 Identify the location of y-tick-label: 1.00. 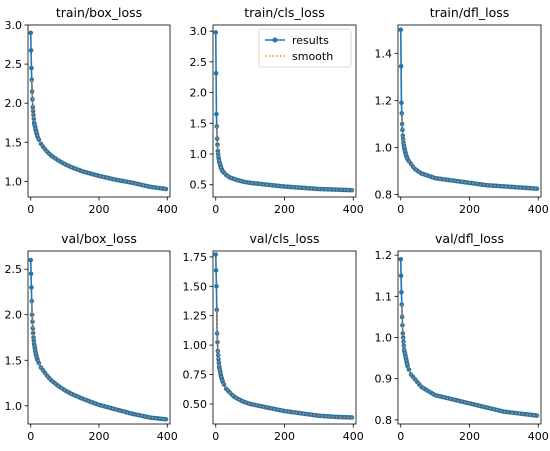
(195, 345).